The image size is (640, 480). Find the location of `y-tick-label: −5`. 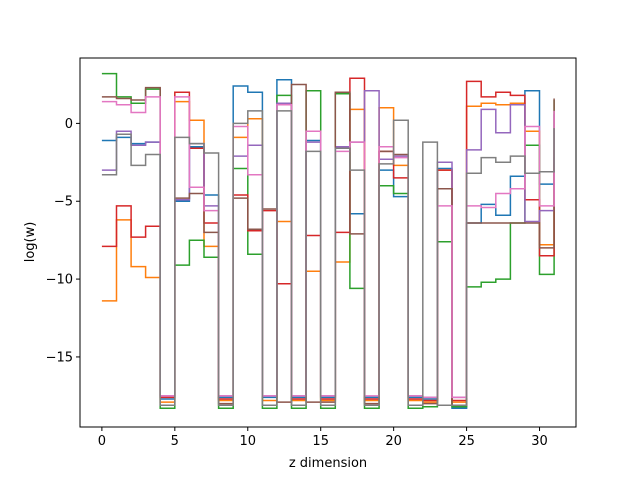

y-tick-label: −5 is located at coordinates (63, 202).